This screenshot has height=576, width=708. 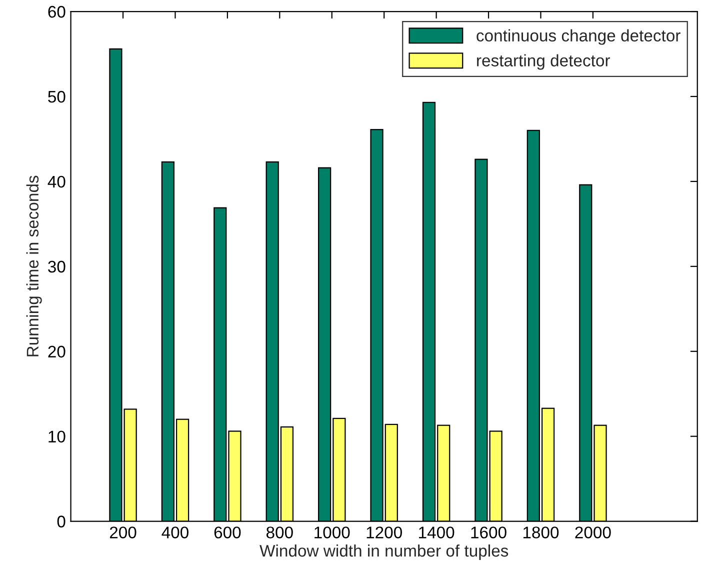 I want to click on x-tick-label: 1000, so click(x=332, y=532).